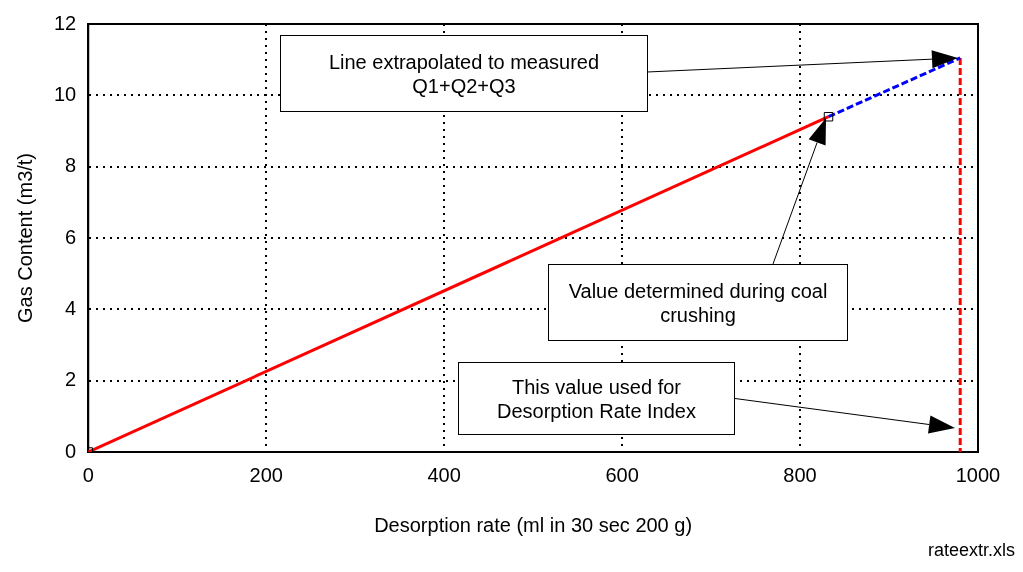 The height and width of the screenshot is (572, 1023). Describe the element at coordinates (71, 379) in the screenshot. I see `y-tick-label: 2` at that location.